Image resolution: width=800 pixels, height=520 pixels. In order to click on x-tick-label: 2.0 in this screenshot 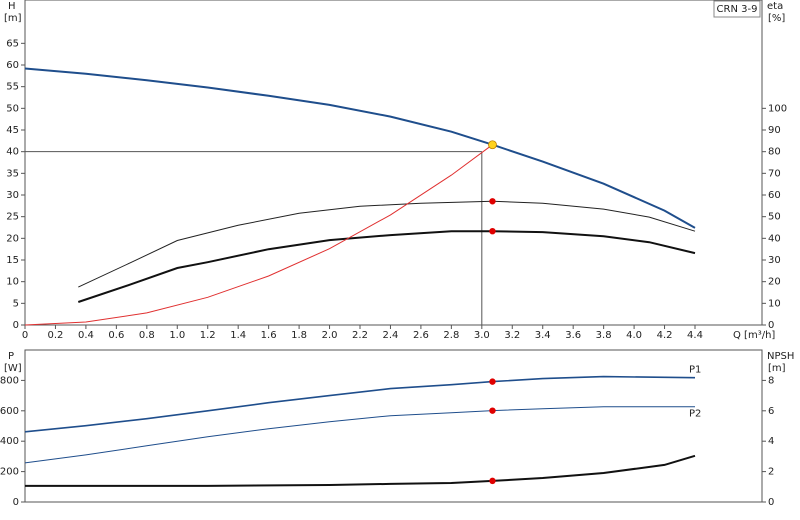, I will do `click(330, 335)`.